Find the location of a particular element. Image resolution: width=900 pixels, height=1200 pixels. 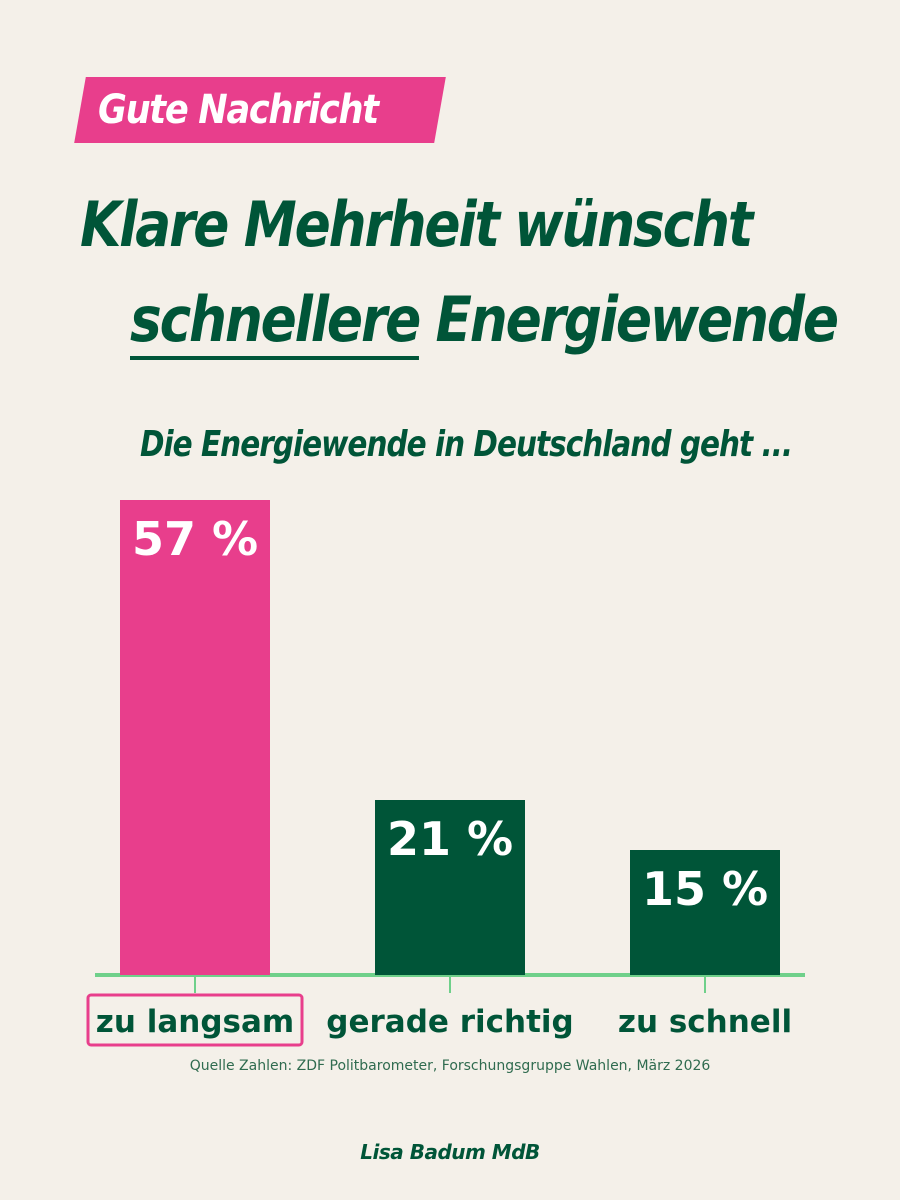

headline-line-2-rest: Energiewende is located at coordinates (629, 319).